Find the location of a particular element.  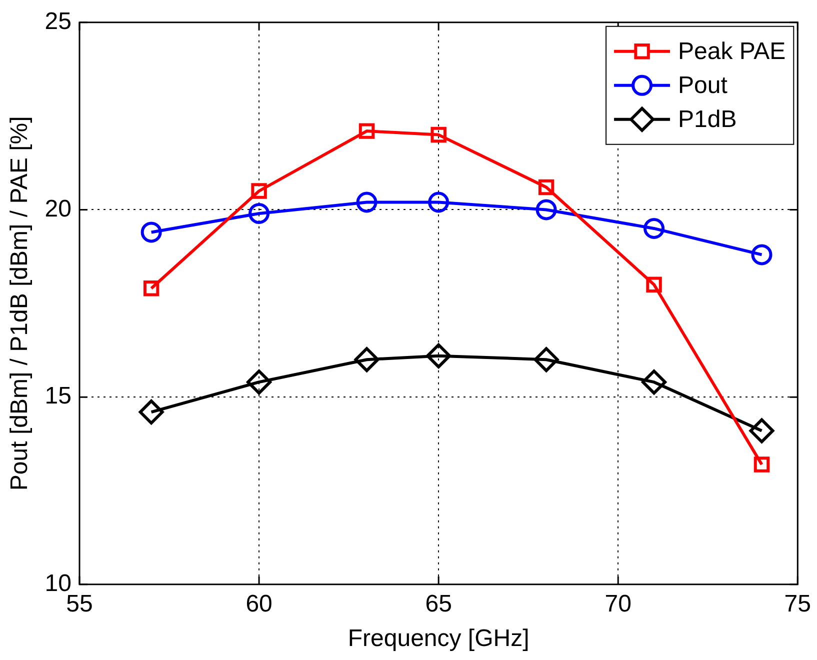

x-axis-title: Frequency [GHz] is located at coordinates (439, 638).